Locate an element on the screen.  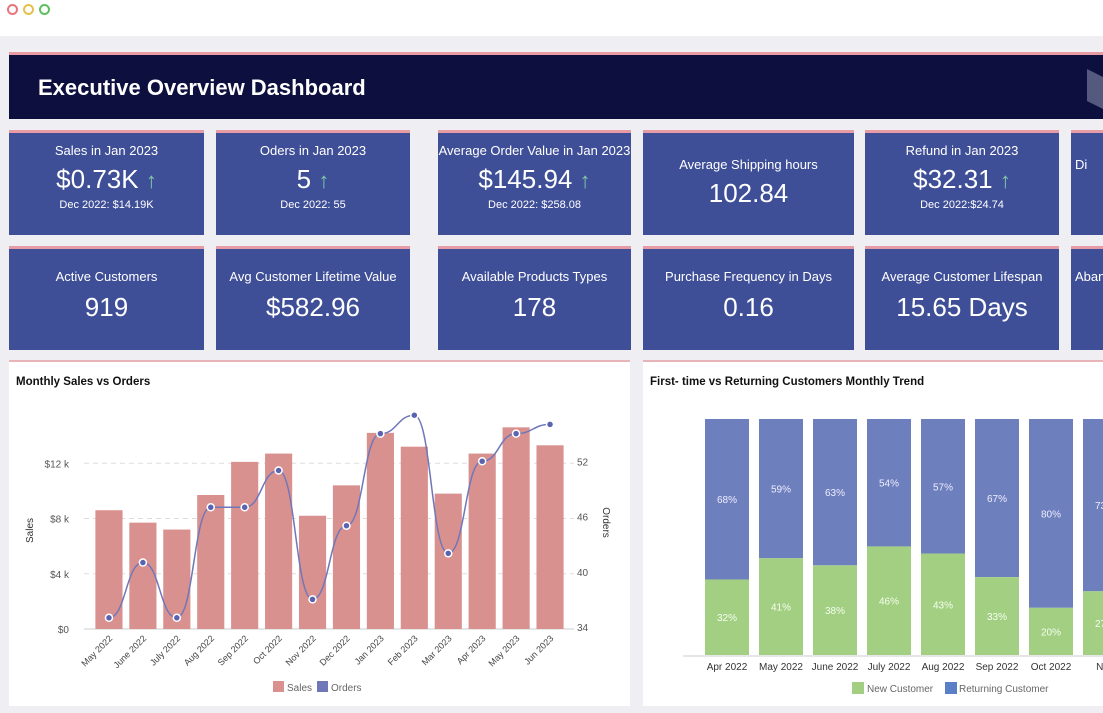
kpi-value: 15.65 Days is located at coordinates (962, 307).